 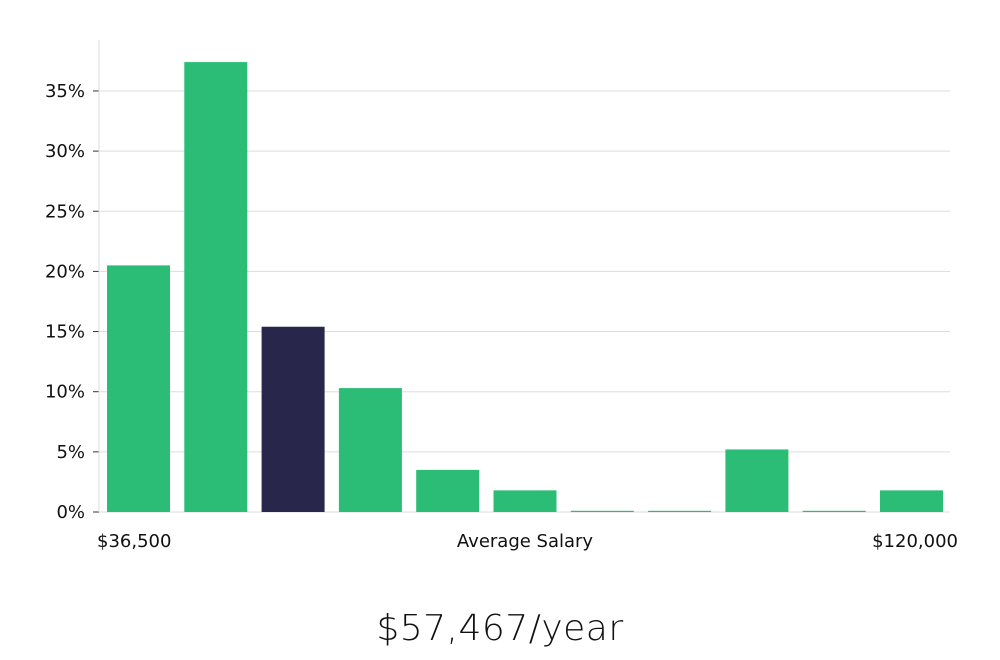 What do you see at coordinates (65, 332) in the screenshot?
I see `y-tick-label: 15%` at bounding box center [65, 332].